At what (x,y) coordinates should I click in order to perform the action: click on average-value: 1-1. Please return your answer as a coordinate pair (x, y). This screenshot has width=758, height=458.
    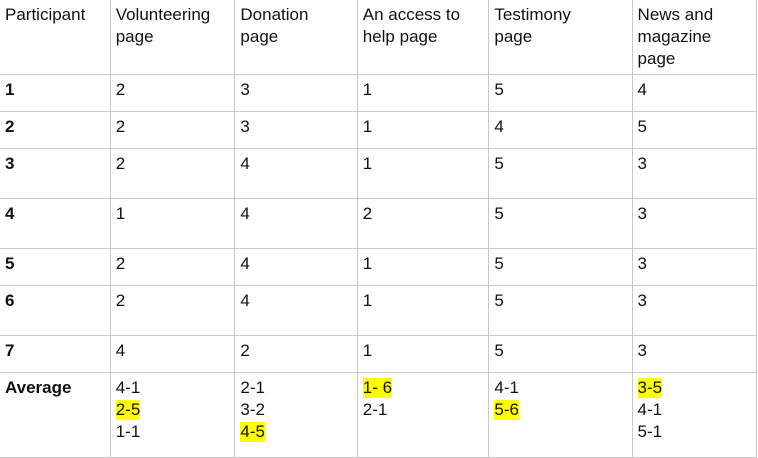
    Looking at the image, I should click on (128, 431).